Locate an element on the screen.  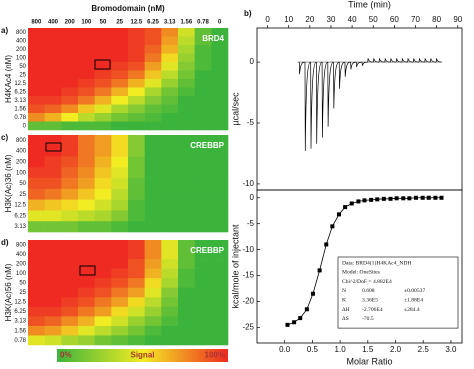
fit-parameter: ΔH is located at coordinates (346, 310).